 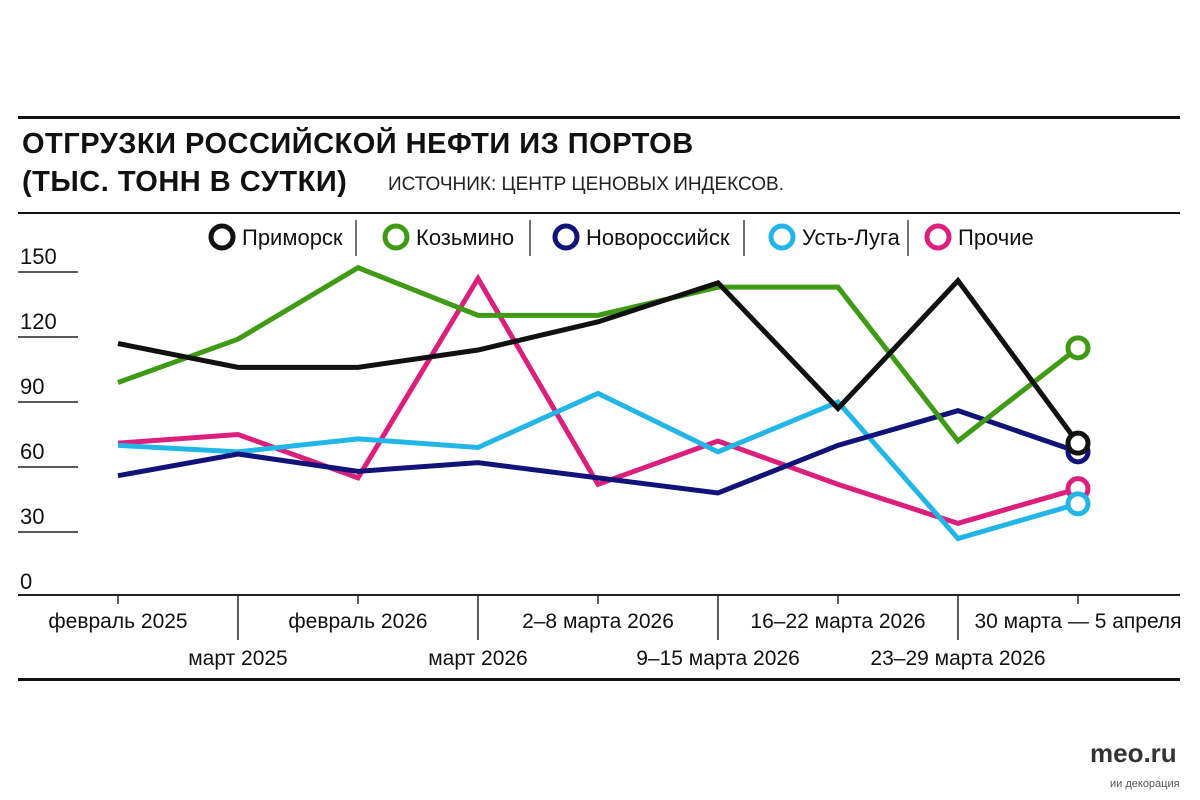 I want to click on x-tick-label: 23–29 марта 2026, so click(x=957, y=658).